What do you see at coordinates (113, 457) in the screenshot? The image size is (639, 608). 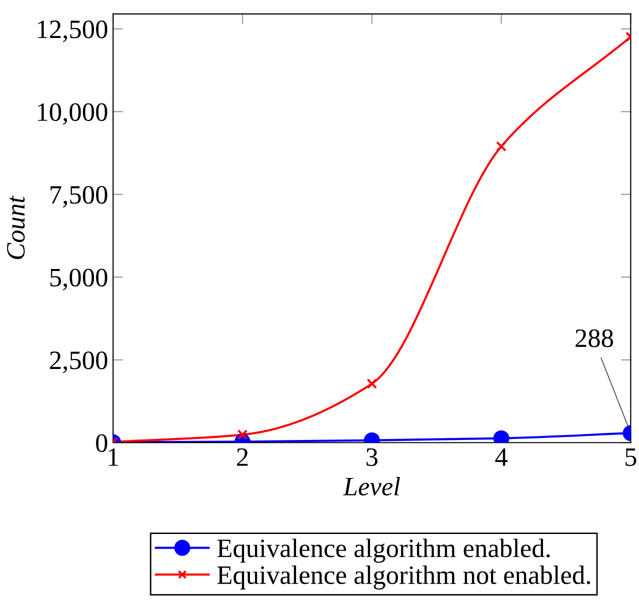 I see `x-tick-label: 1` at bounding box center [113, 457].